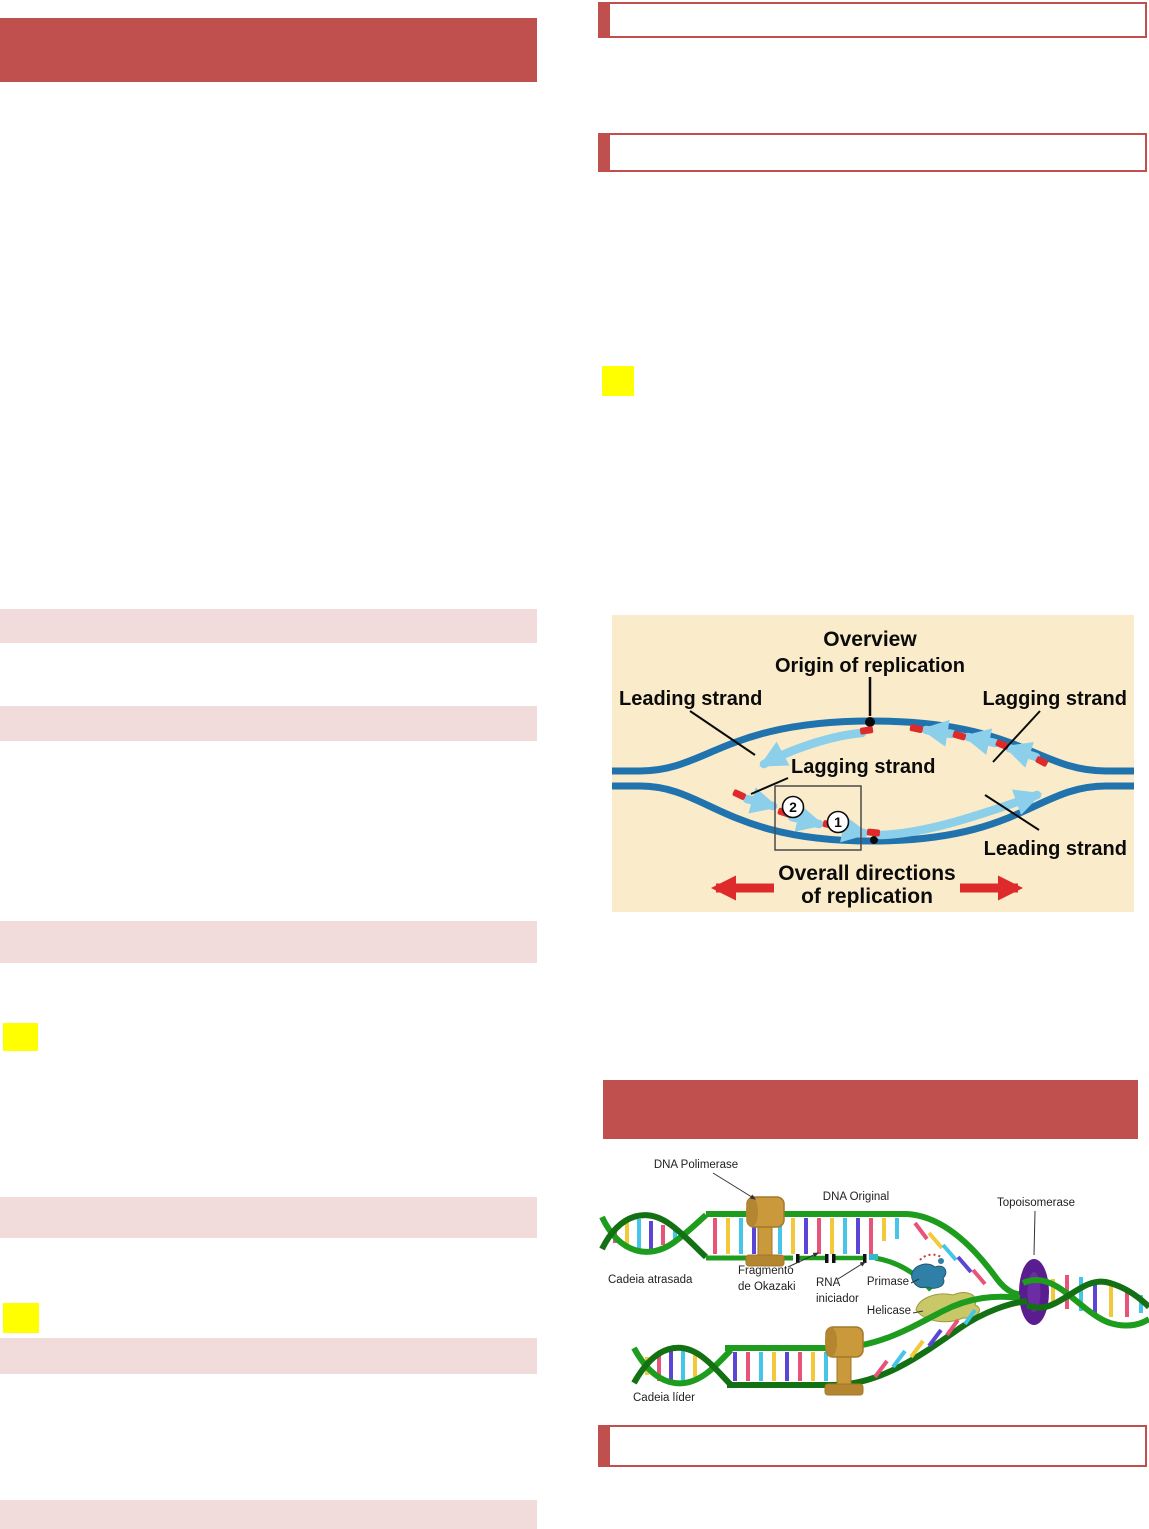  What do you see at coordinates (722, 733) in the screenshot?
I see `leading-top-pointer` at bounding box center [722, 733].